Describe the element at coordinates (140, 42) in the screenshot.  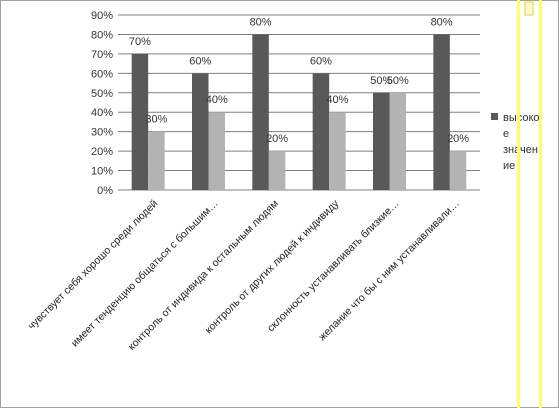
I see `data-label: 70%` at that location.